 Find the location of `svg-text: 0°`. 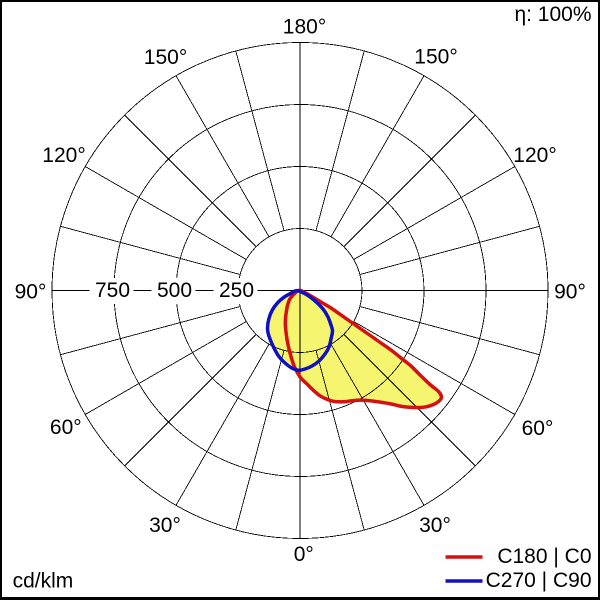

svg-text: 0° is located at coordinates (304, 554).